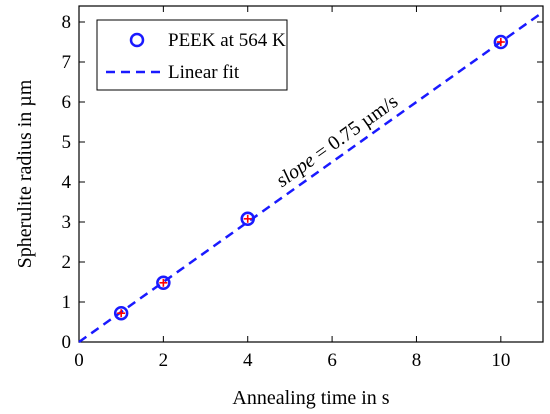 Image resolution: width=550 pixels, height=414 pixels. What do you see at coordinates (67, 222) in the screenshot?
I see `y-tick-label: 3` at bounding box center [67, 222].